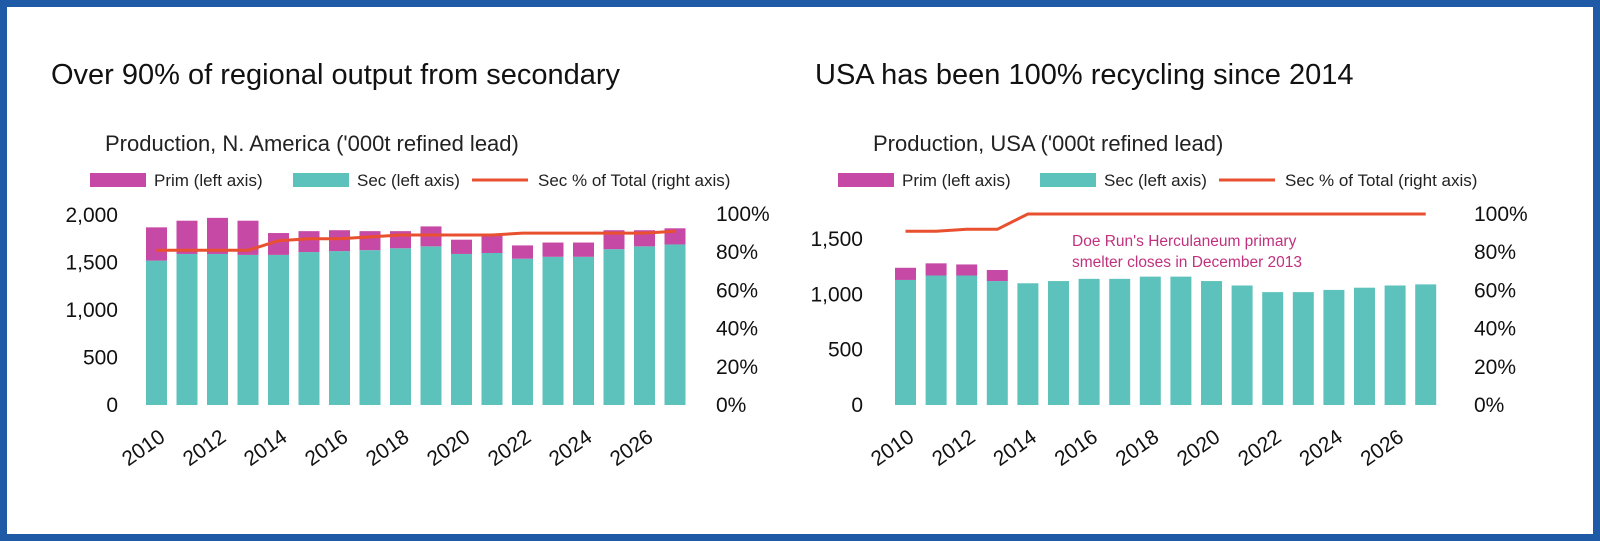 The image size is (1600, 541). Describe the element at coordinates (1076, 448) in the screenshot. I see `x-tick-label: 2016` at that location.